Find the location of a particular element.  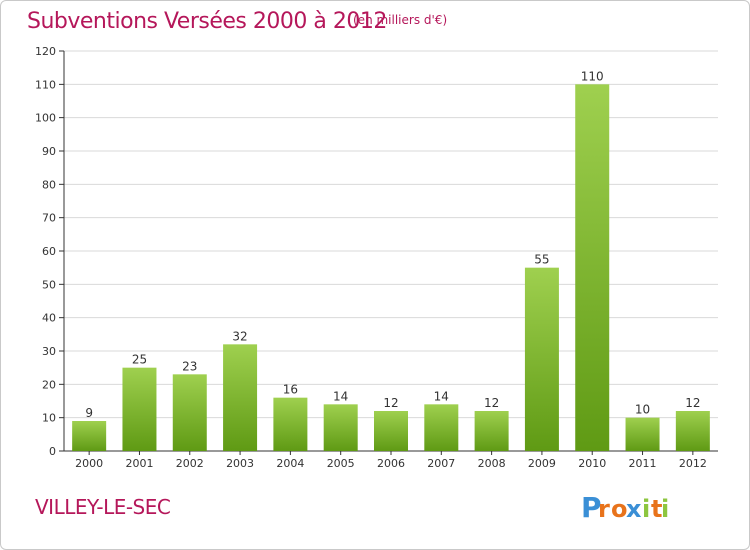

x-tick-label-2002: 2002 is located at coordinates (190, 463).